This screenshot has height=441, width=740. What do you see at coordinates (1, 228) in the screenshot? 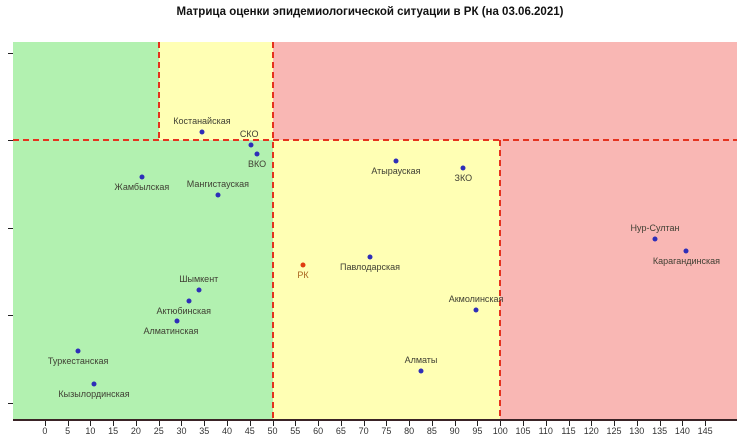
I see `y-tick-label-0.9: 0.9` at bounding box center [1, 228].